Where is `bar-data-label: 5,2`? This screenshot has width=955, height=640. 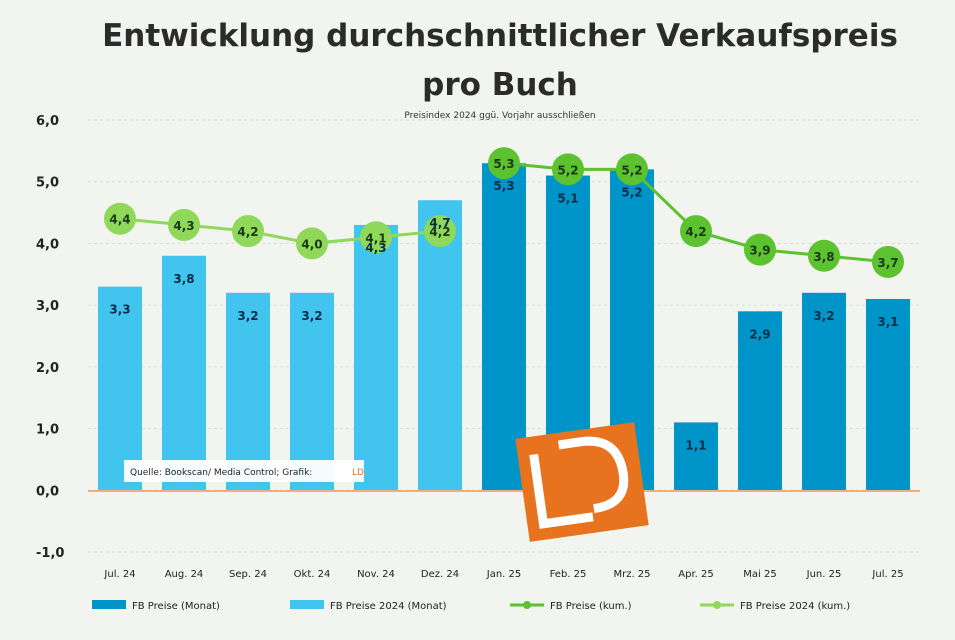
bar-data-label: 5,2 is located at coordinates (631, 192).